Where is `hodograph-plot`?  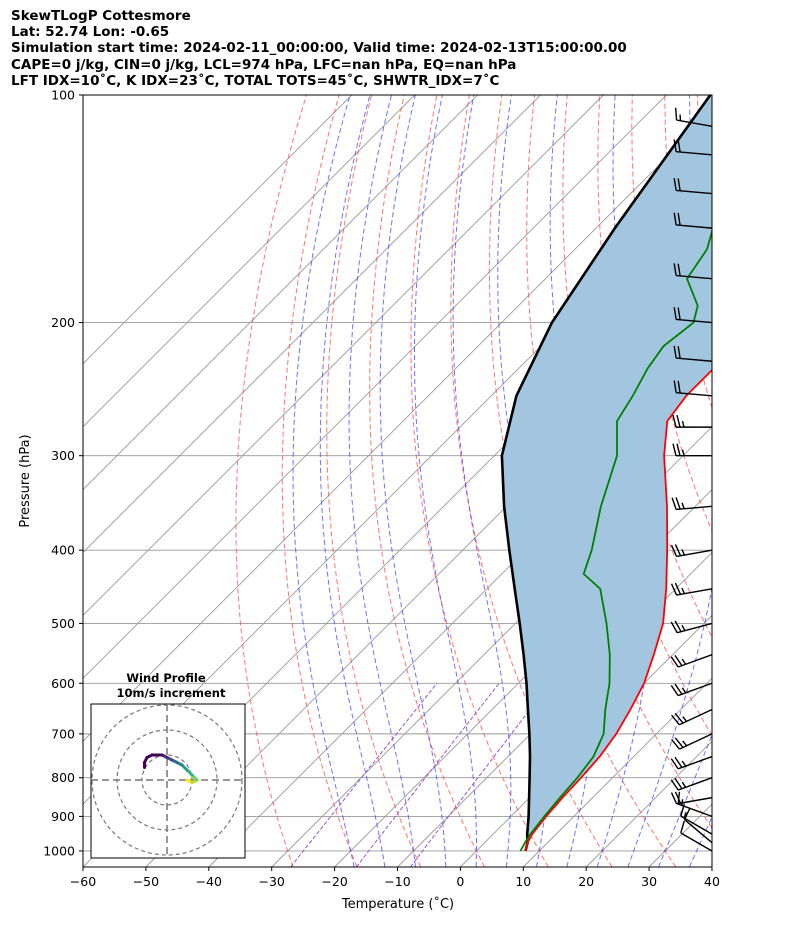 hodograph-plot is located at coordinates (168, 781).